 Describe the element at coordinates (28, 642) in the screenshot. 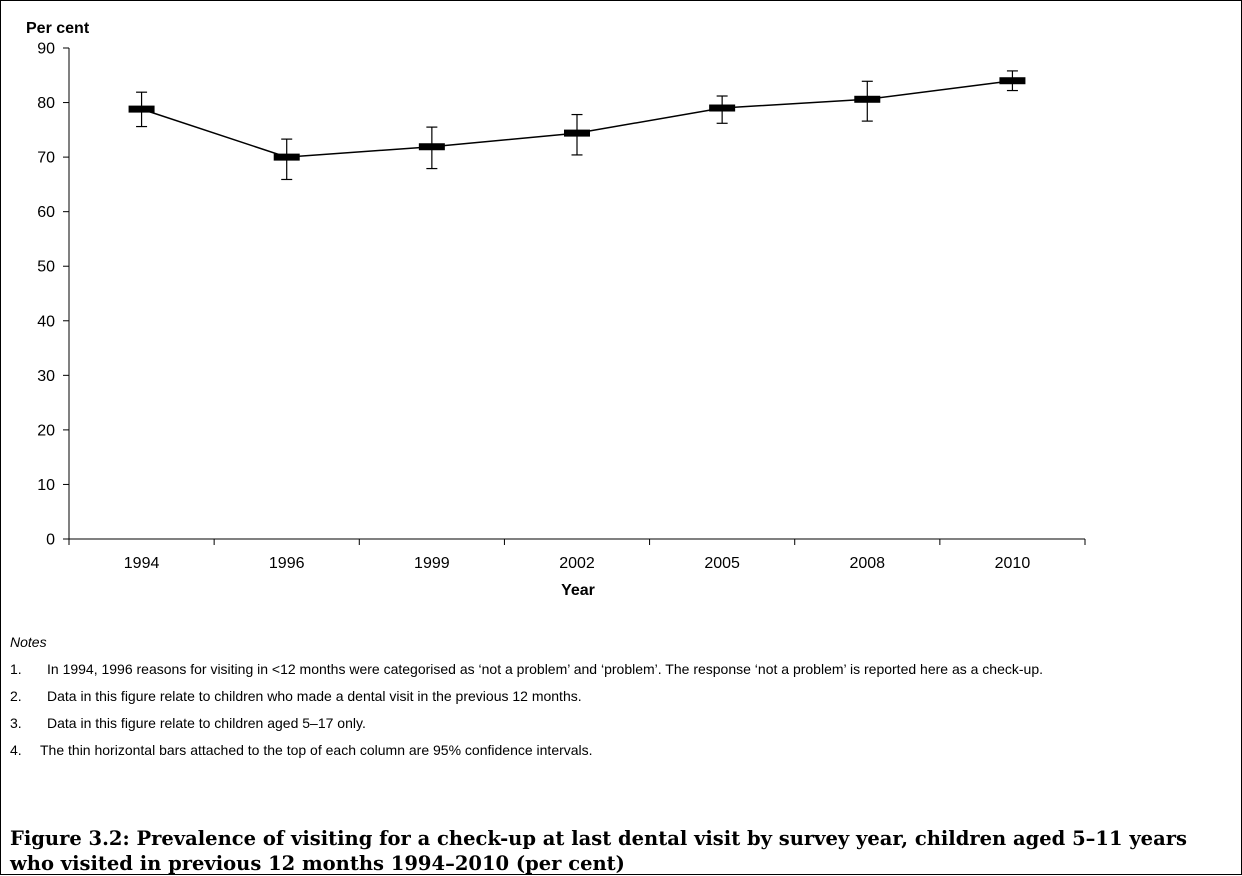

I see `notes-heading: Notes` at that location.